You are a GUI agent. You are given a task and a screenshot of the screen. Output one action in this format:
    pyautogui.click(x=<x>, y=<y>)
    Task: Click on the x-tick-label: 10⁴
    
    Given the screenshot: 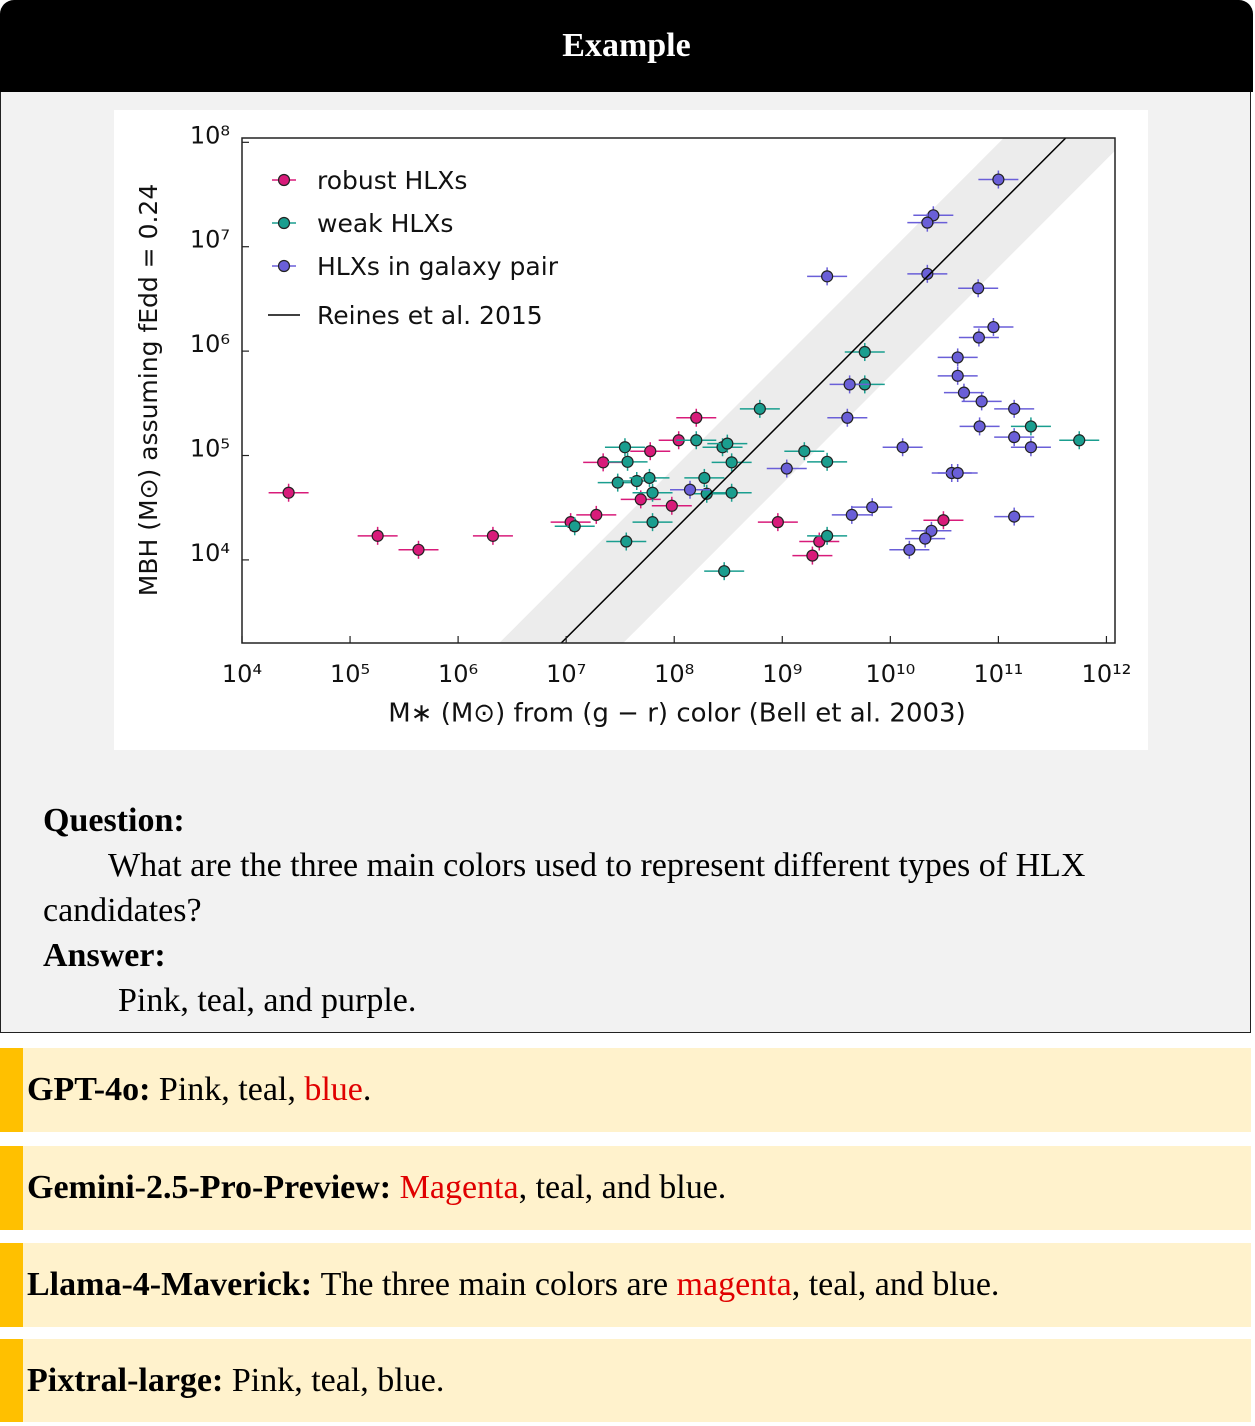 What is the action you would take?
    pyautogui.click(x=242, y=674)
    